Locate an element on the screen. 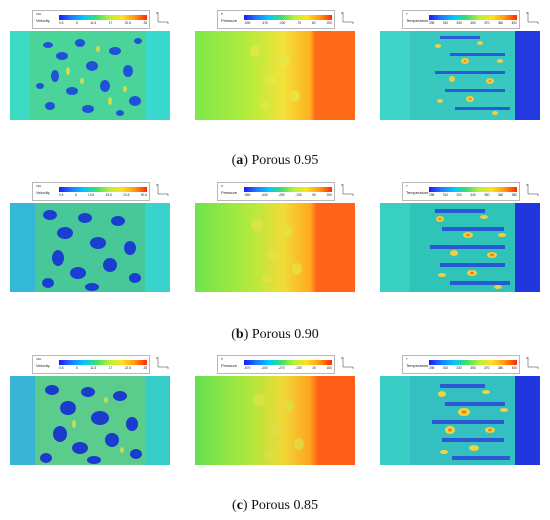 The width and height of the screenshot is (550, 520). tick-label: 200 is located at coordinates (329, 195).